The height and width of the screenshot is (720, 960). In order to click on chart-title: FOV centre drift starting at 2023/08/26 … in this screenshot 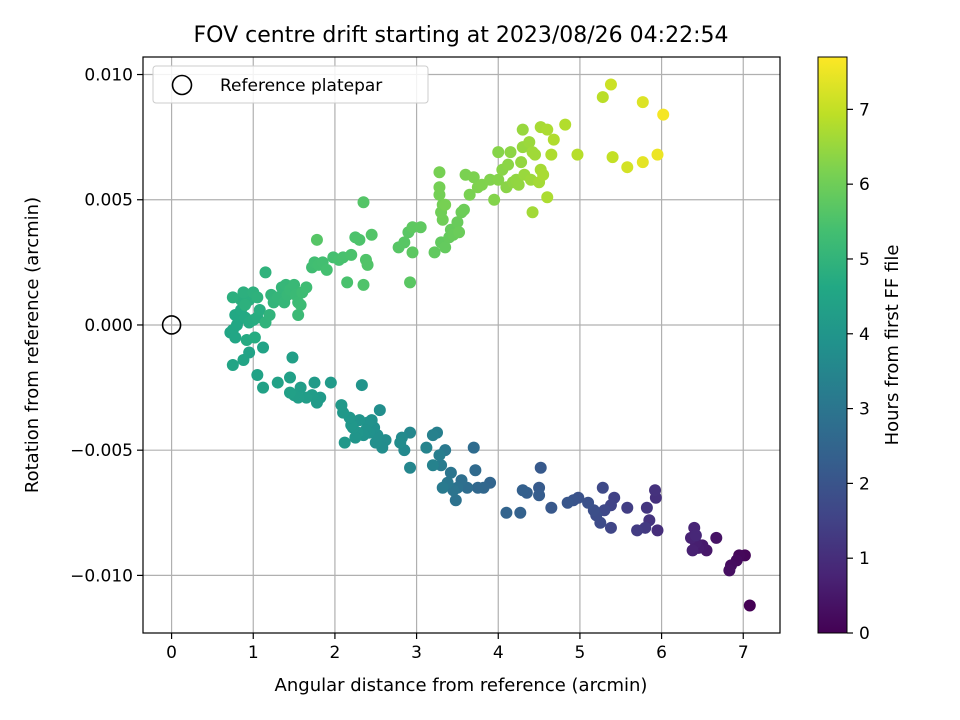, I will do `click(461, 35)`.